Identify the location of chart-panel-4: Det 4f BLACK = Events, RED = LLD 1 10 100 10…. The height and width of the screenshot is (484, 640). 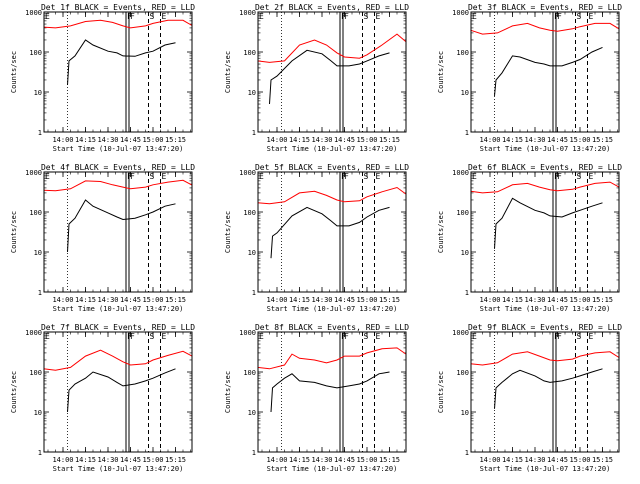
(102, 238).